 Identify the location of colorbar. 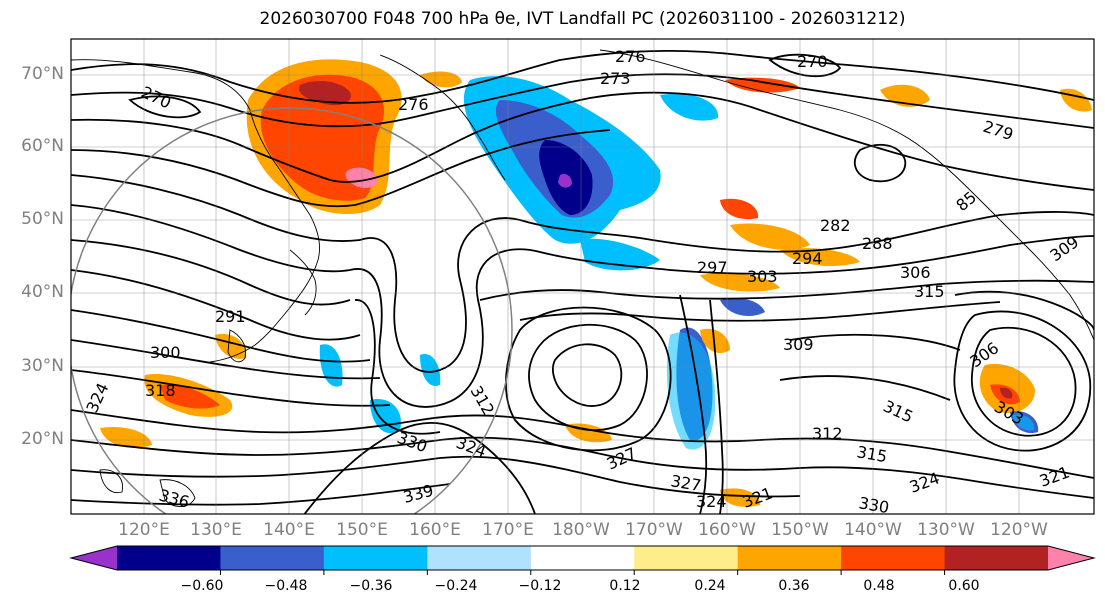
(582, 560).